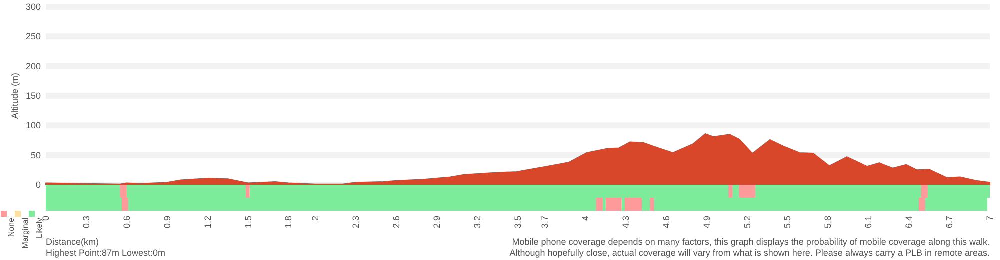 Image resolution: width=1000 pixels, height=260 pixels. I want to click on x-tick-label: 3.7, so click(545, 222).